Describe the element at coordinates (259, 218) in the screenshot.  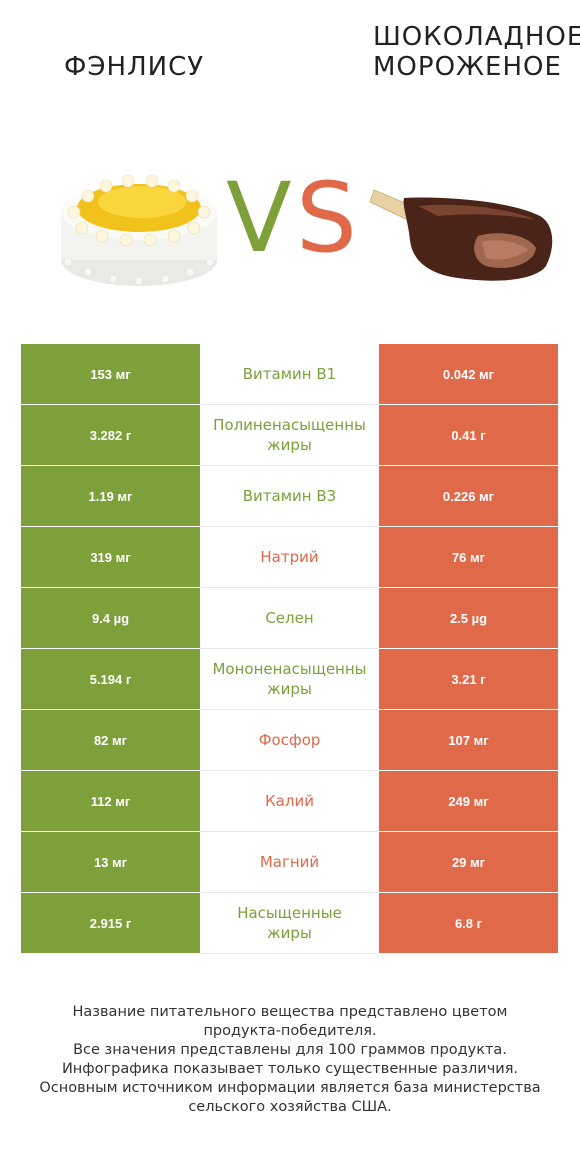
I see `vs-letter-v: V` at that location.